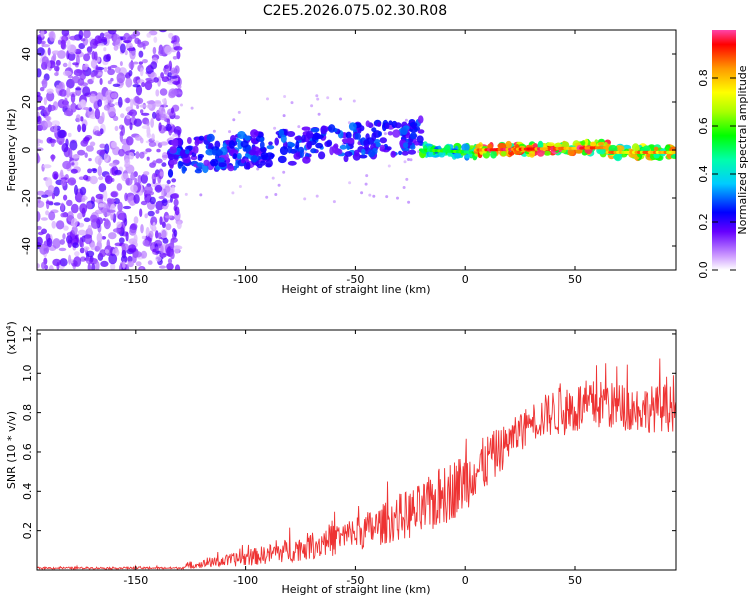 The image size is (750, 600). What do you see at coordinates (27, 492) in the screenshot?
I see `snr-y-tick-label: 0.4` at bounding box center [27, 492].